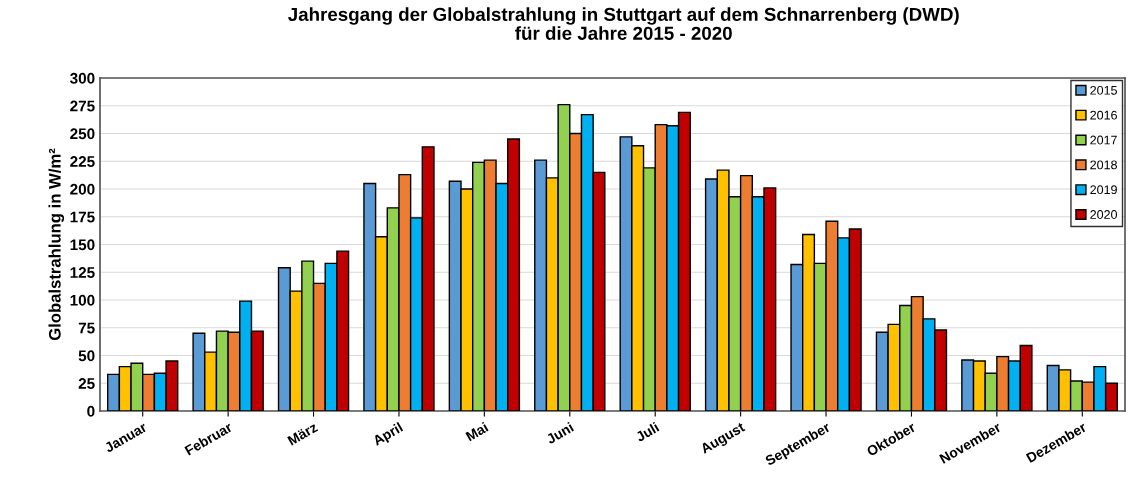  Describe the element at coordinates (1103, 90) in the screenshot. I see `legend-label: 2015` at that location.